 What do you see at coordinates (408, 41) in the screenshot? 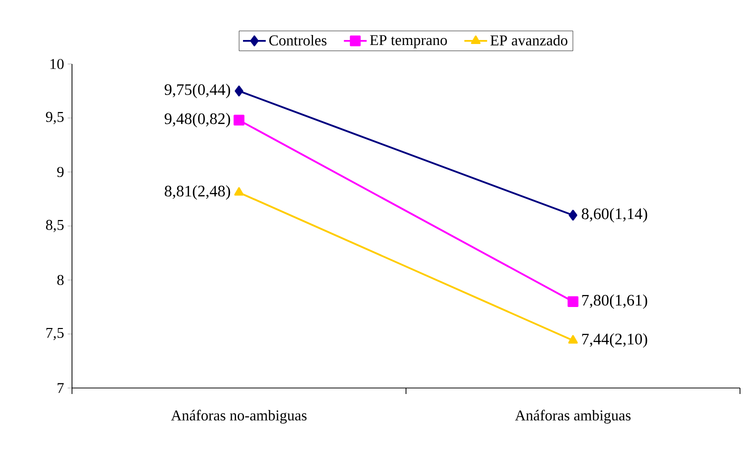
I see `legend-label: EP temprano` at bounding box center [408, 41].